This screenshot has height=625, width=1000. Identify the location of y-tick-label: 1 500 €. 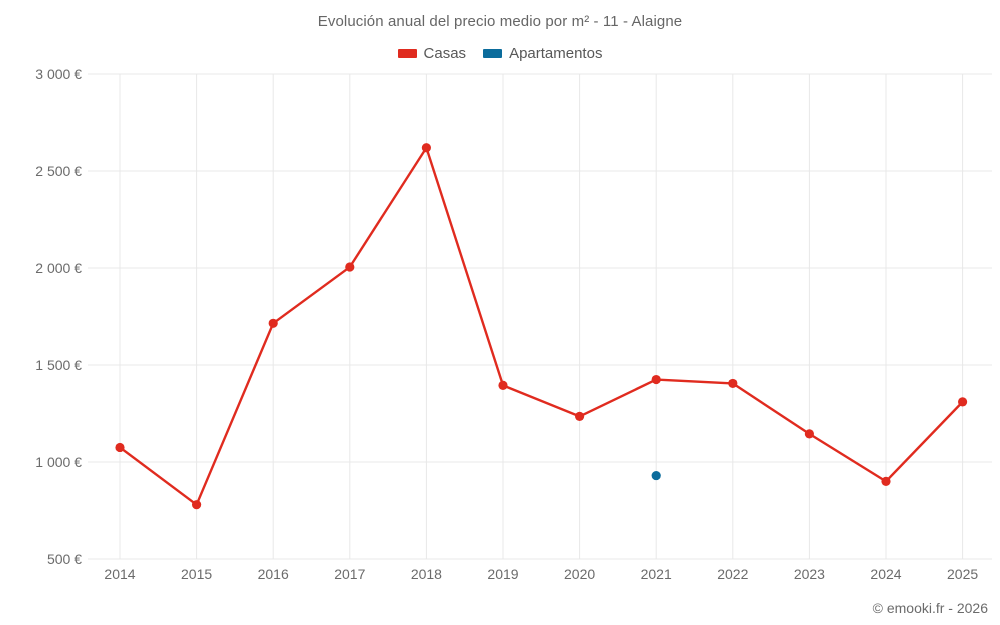
(58, 365).